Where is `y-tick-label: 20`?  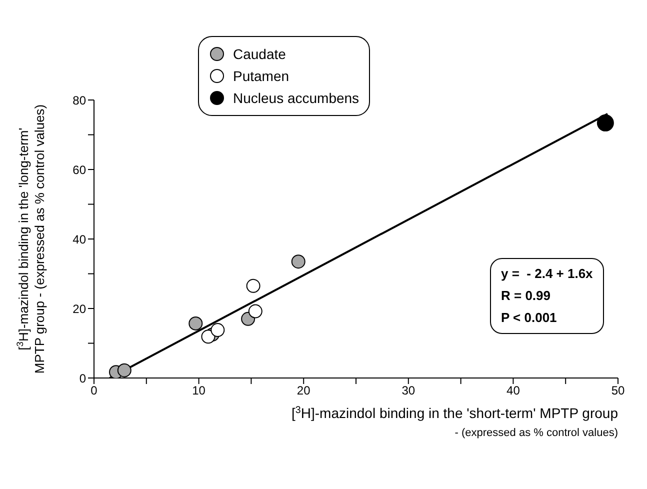 y-tick-label: 20 is located at coordinates (79, 309).